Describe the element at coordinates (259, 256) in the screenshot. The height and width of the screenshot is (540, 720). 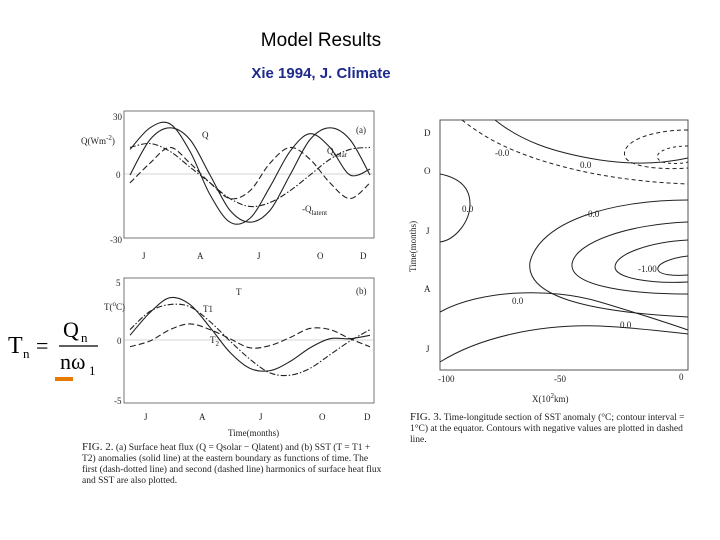
I see `fig2a-xtick-3: J` at that location.